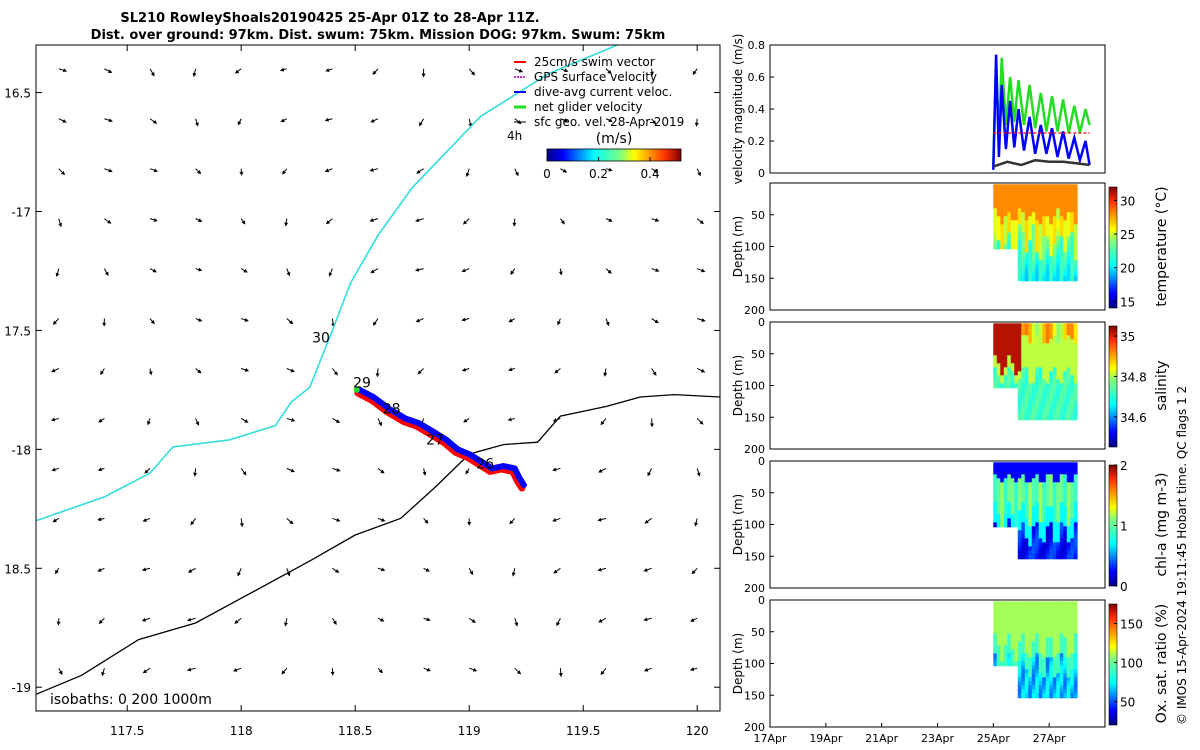 This screenshot has width=1200, height=750. What do you see at coordinates (485, 464) in the screenshot?
I see `track-day-label: 26` at bounding box center [485, 464].